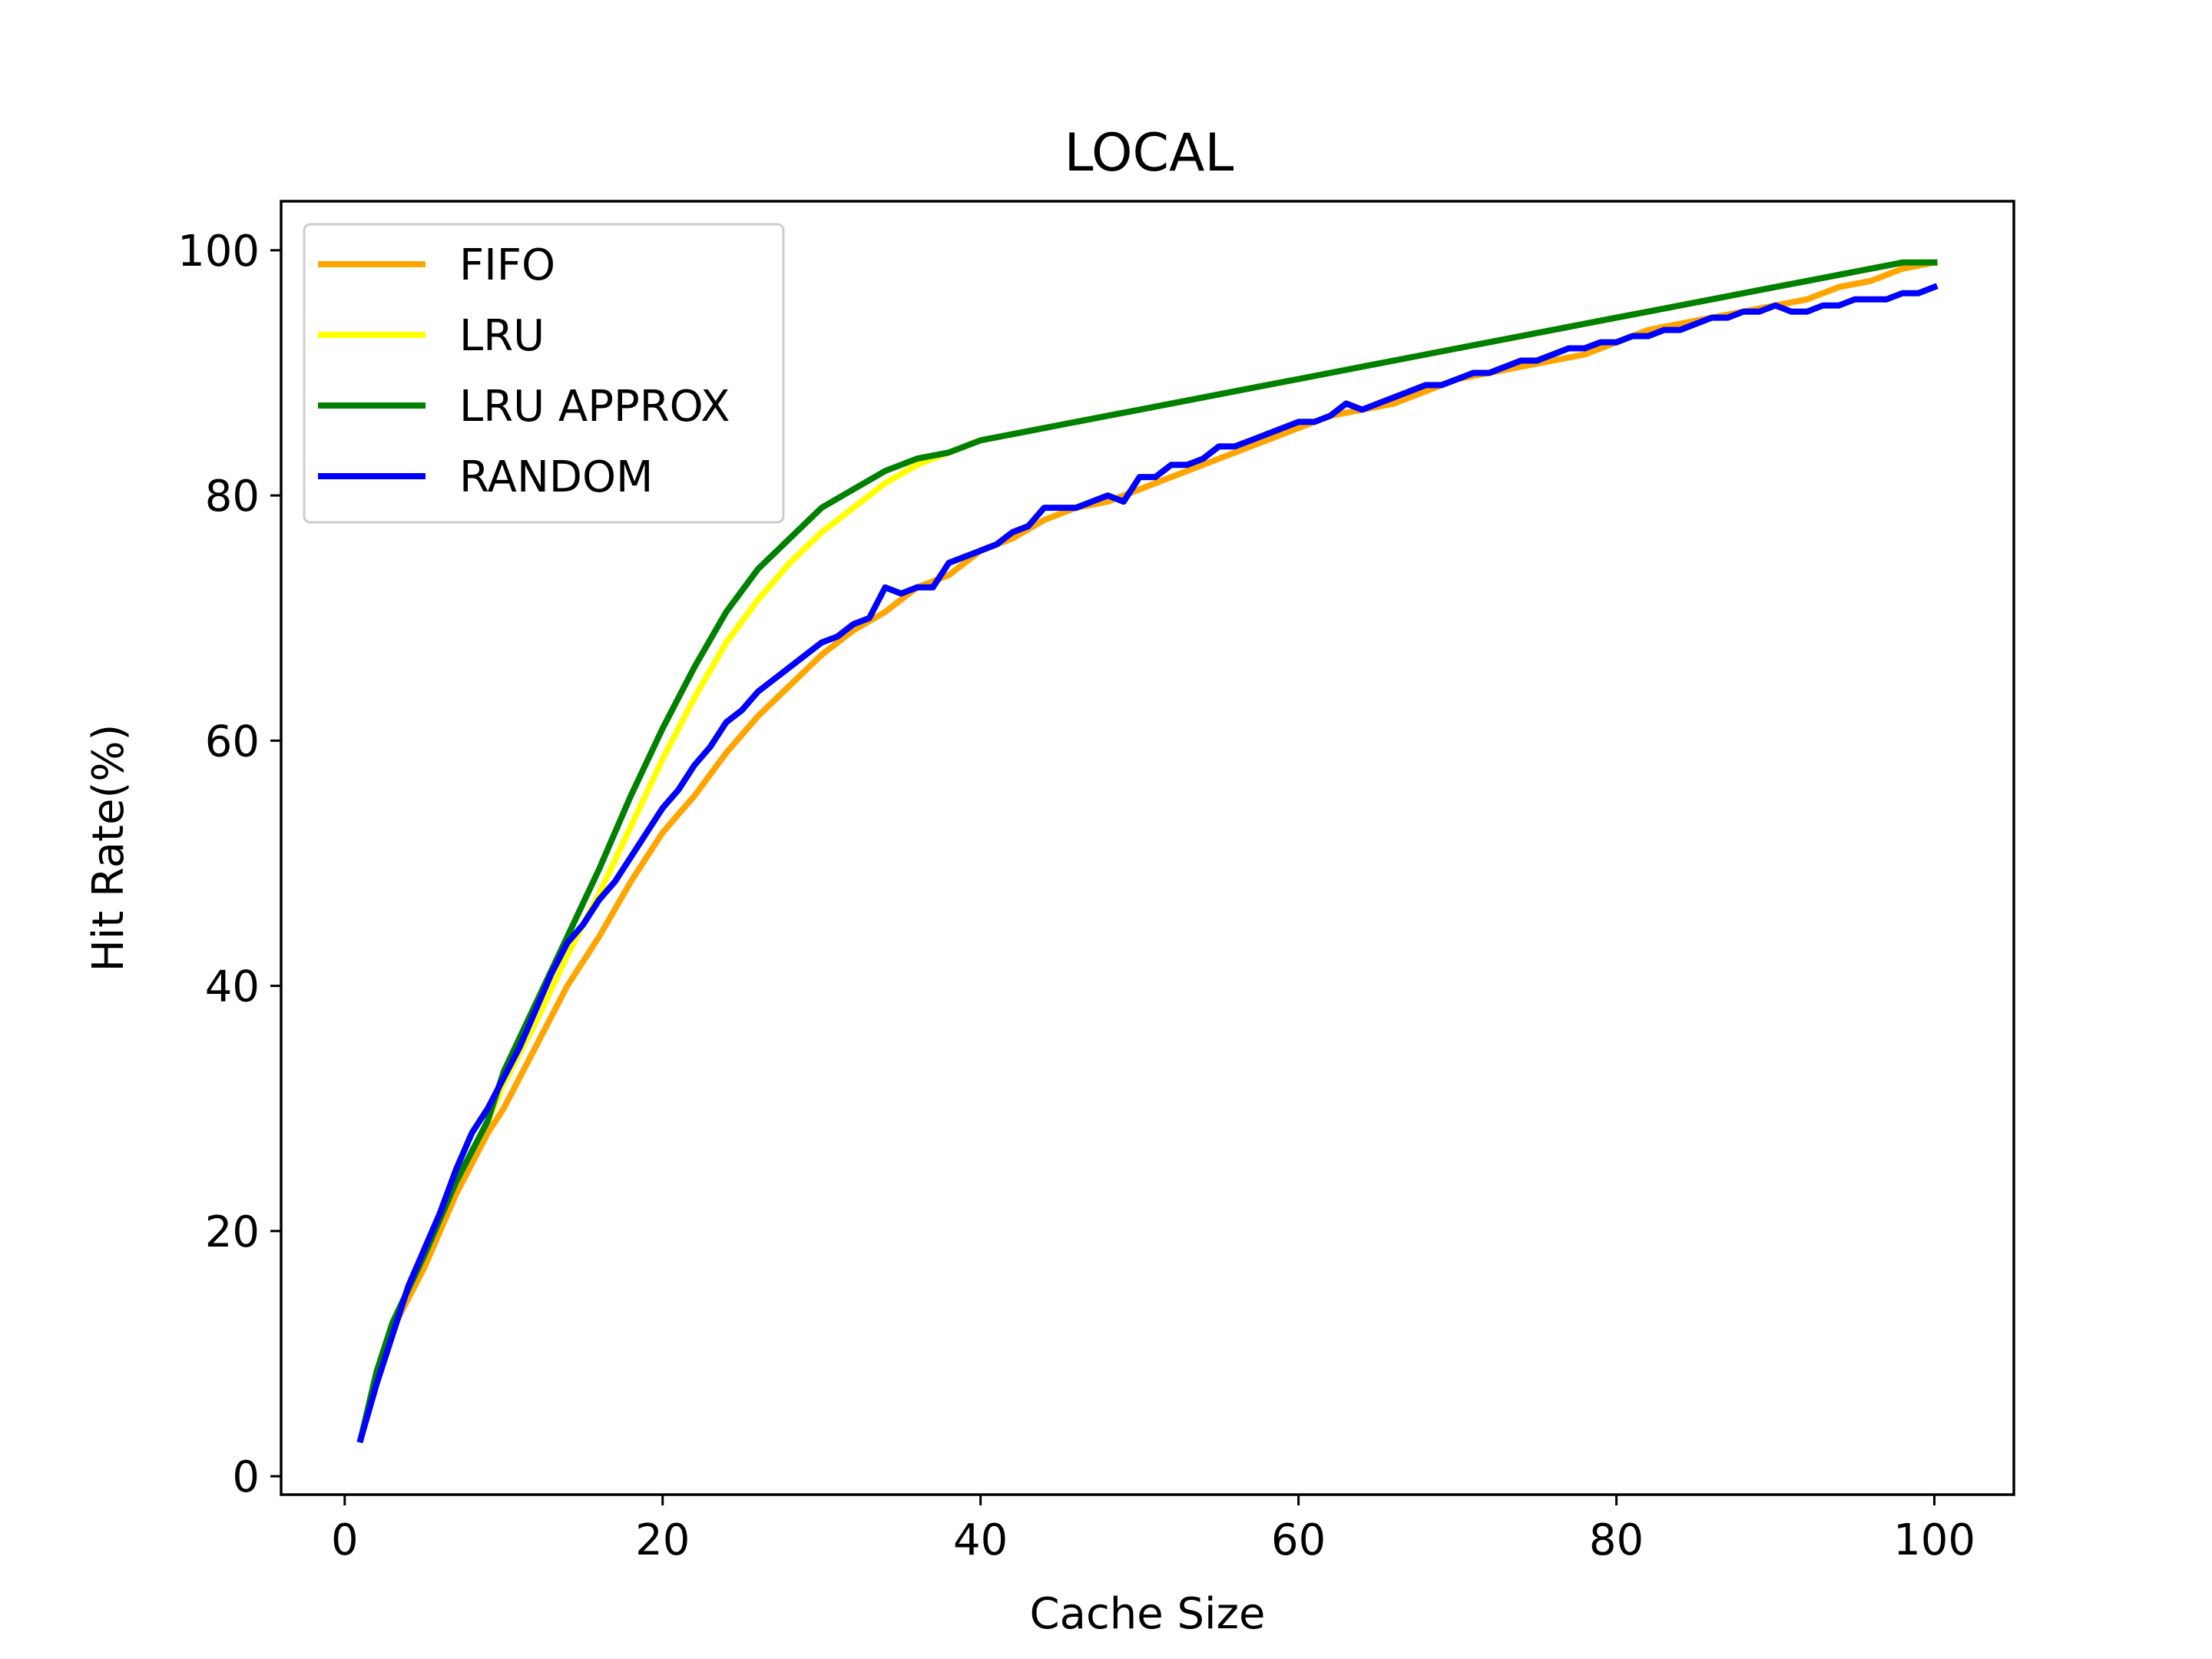 Image resolution: width=2212 pixels, height=1659 pixels. I want to click on y-tick-label: 40, so click(233, 987).